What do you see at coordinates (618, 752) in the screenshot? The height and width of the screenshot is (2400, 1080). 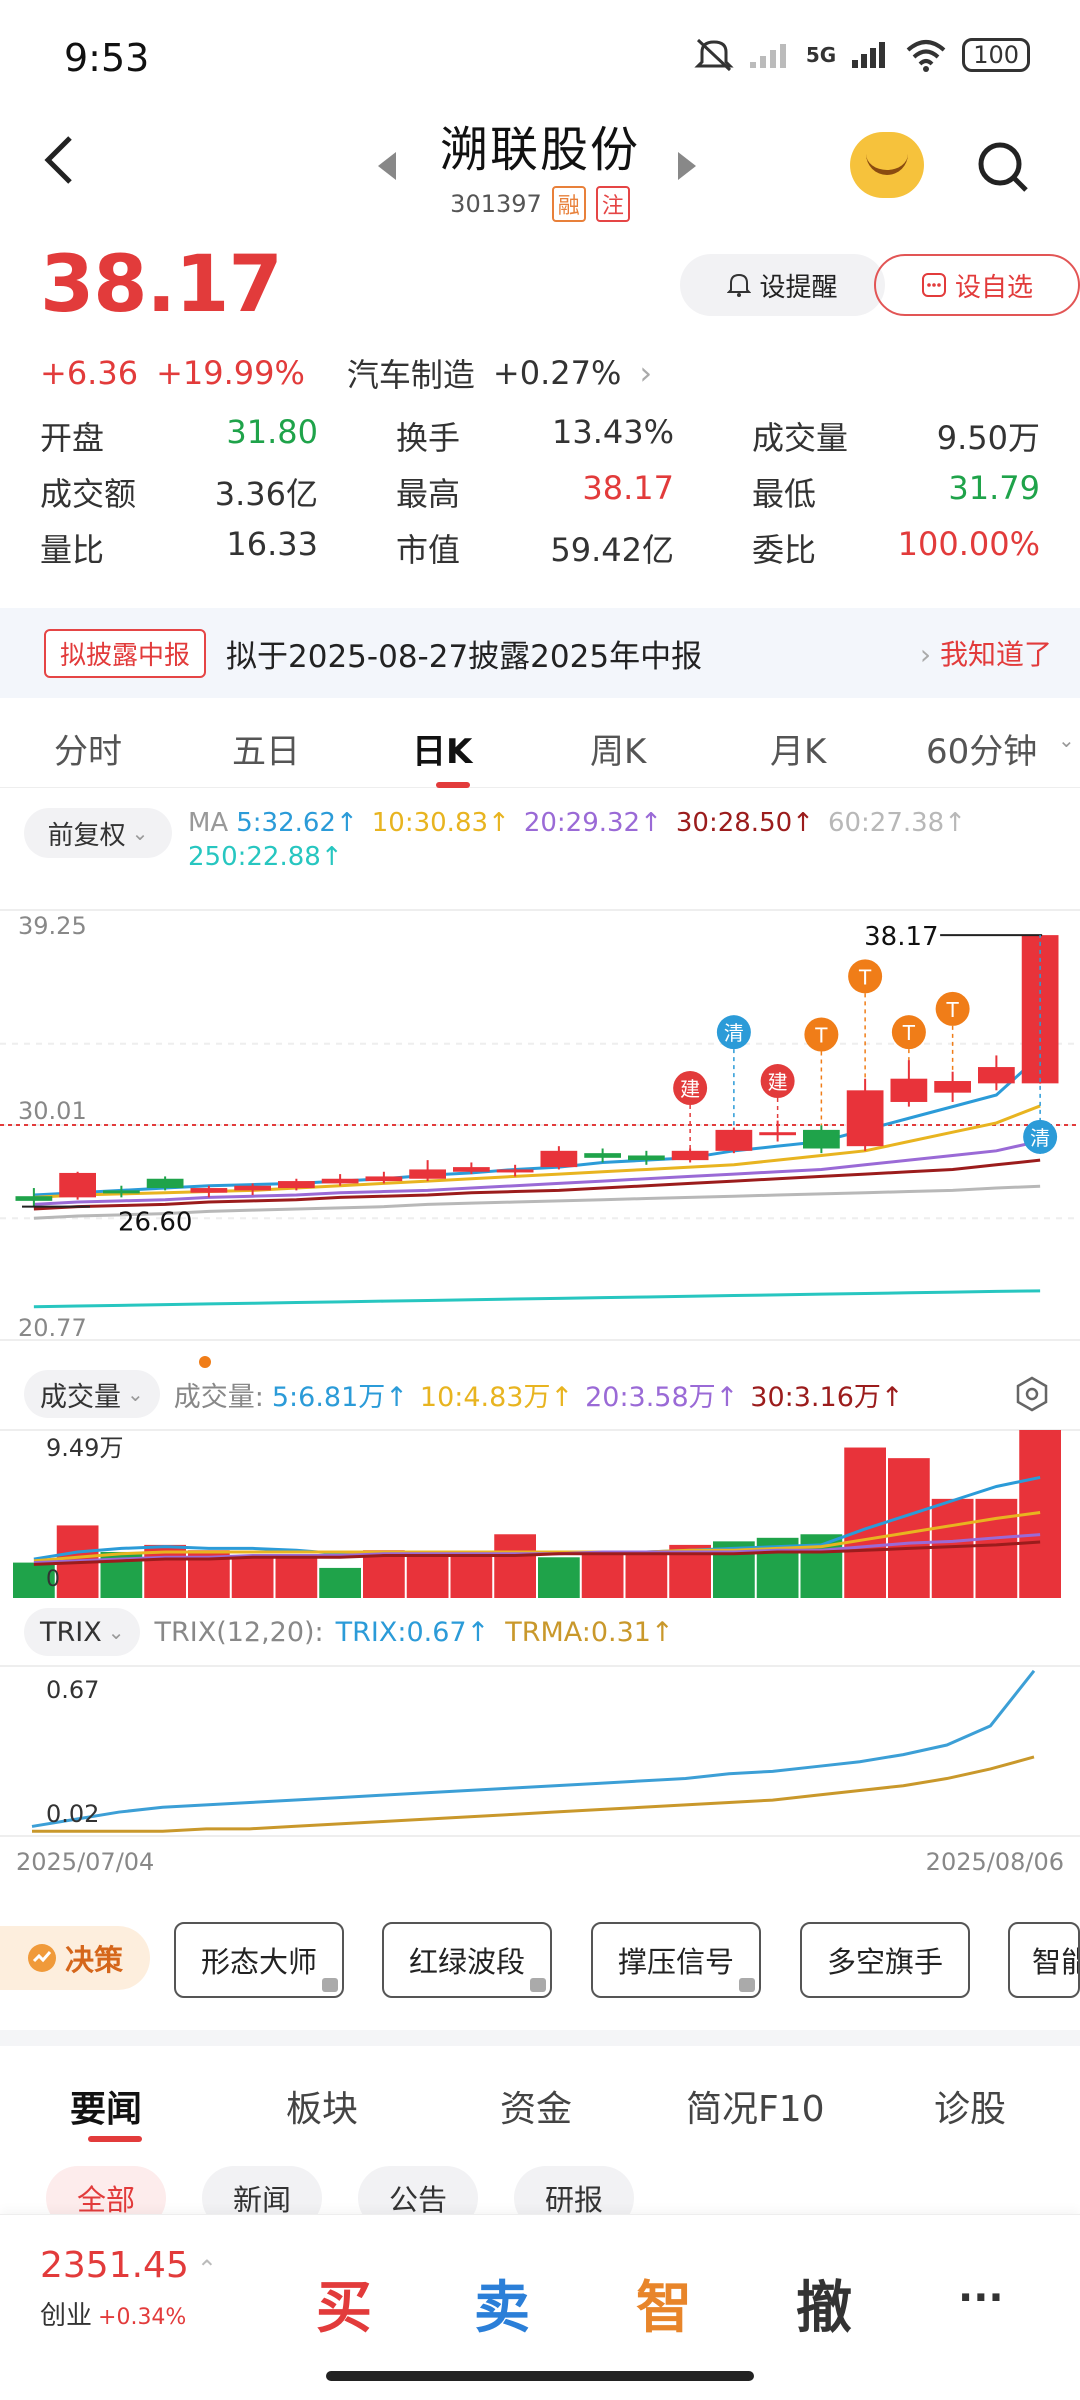 I see `chart-tab: 周K` at bounding box center [618, 752].